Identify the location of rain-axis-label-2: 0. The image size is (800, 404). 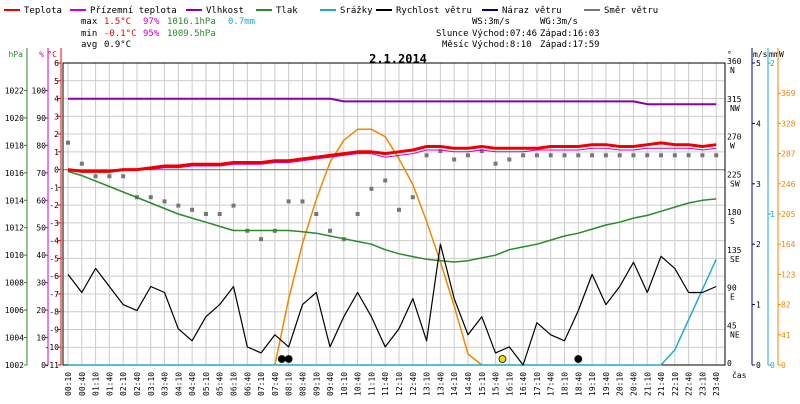
(772, 365).